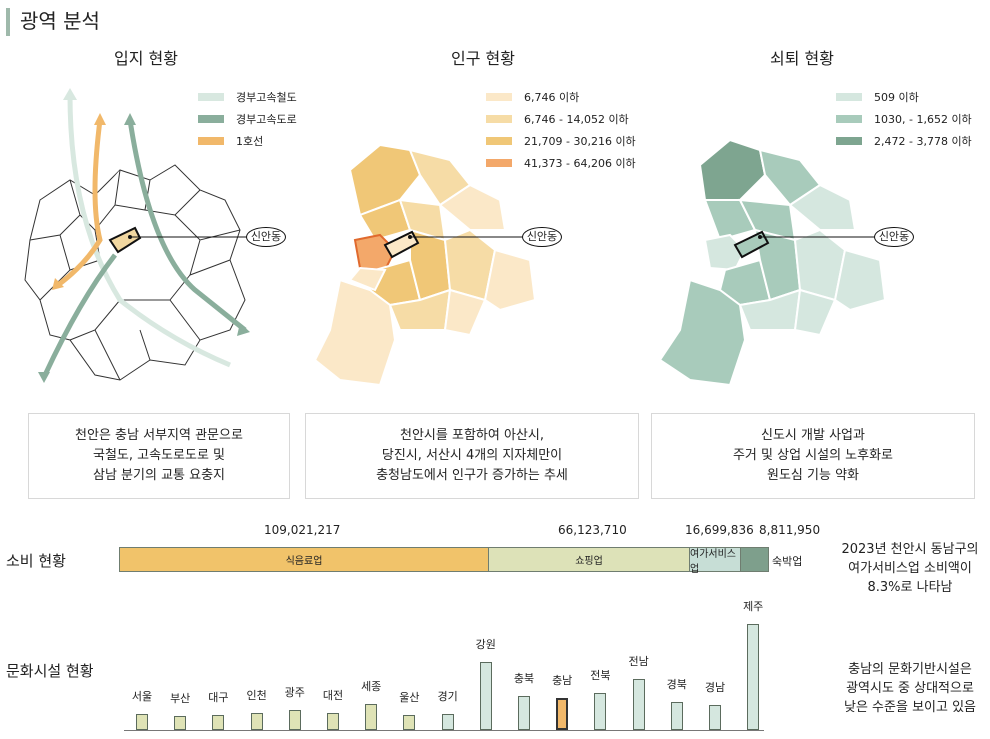 This screenshot has height=739, width=990. Describe the element at coordinates (910, 707) in the screenshot. I see `note-line: 낮은 수준을 보이고 있음` at that location.